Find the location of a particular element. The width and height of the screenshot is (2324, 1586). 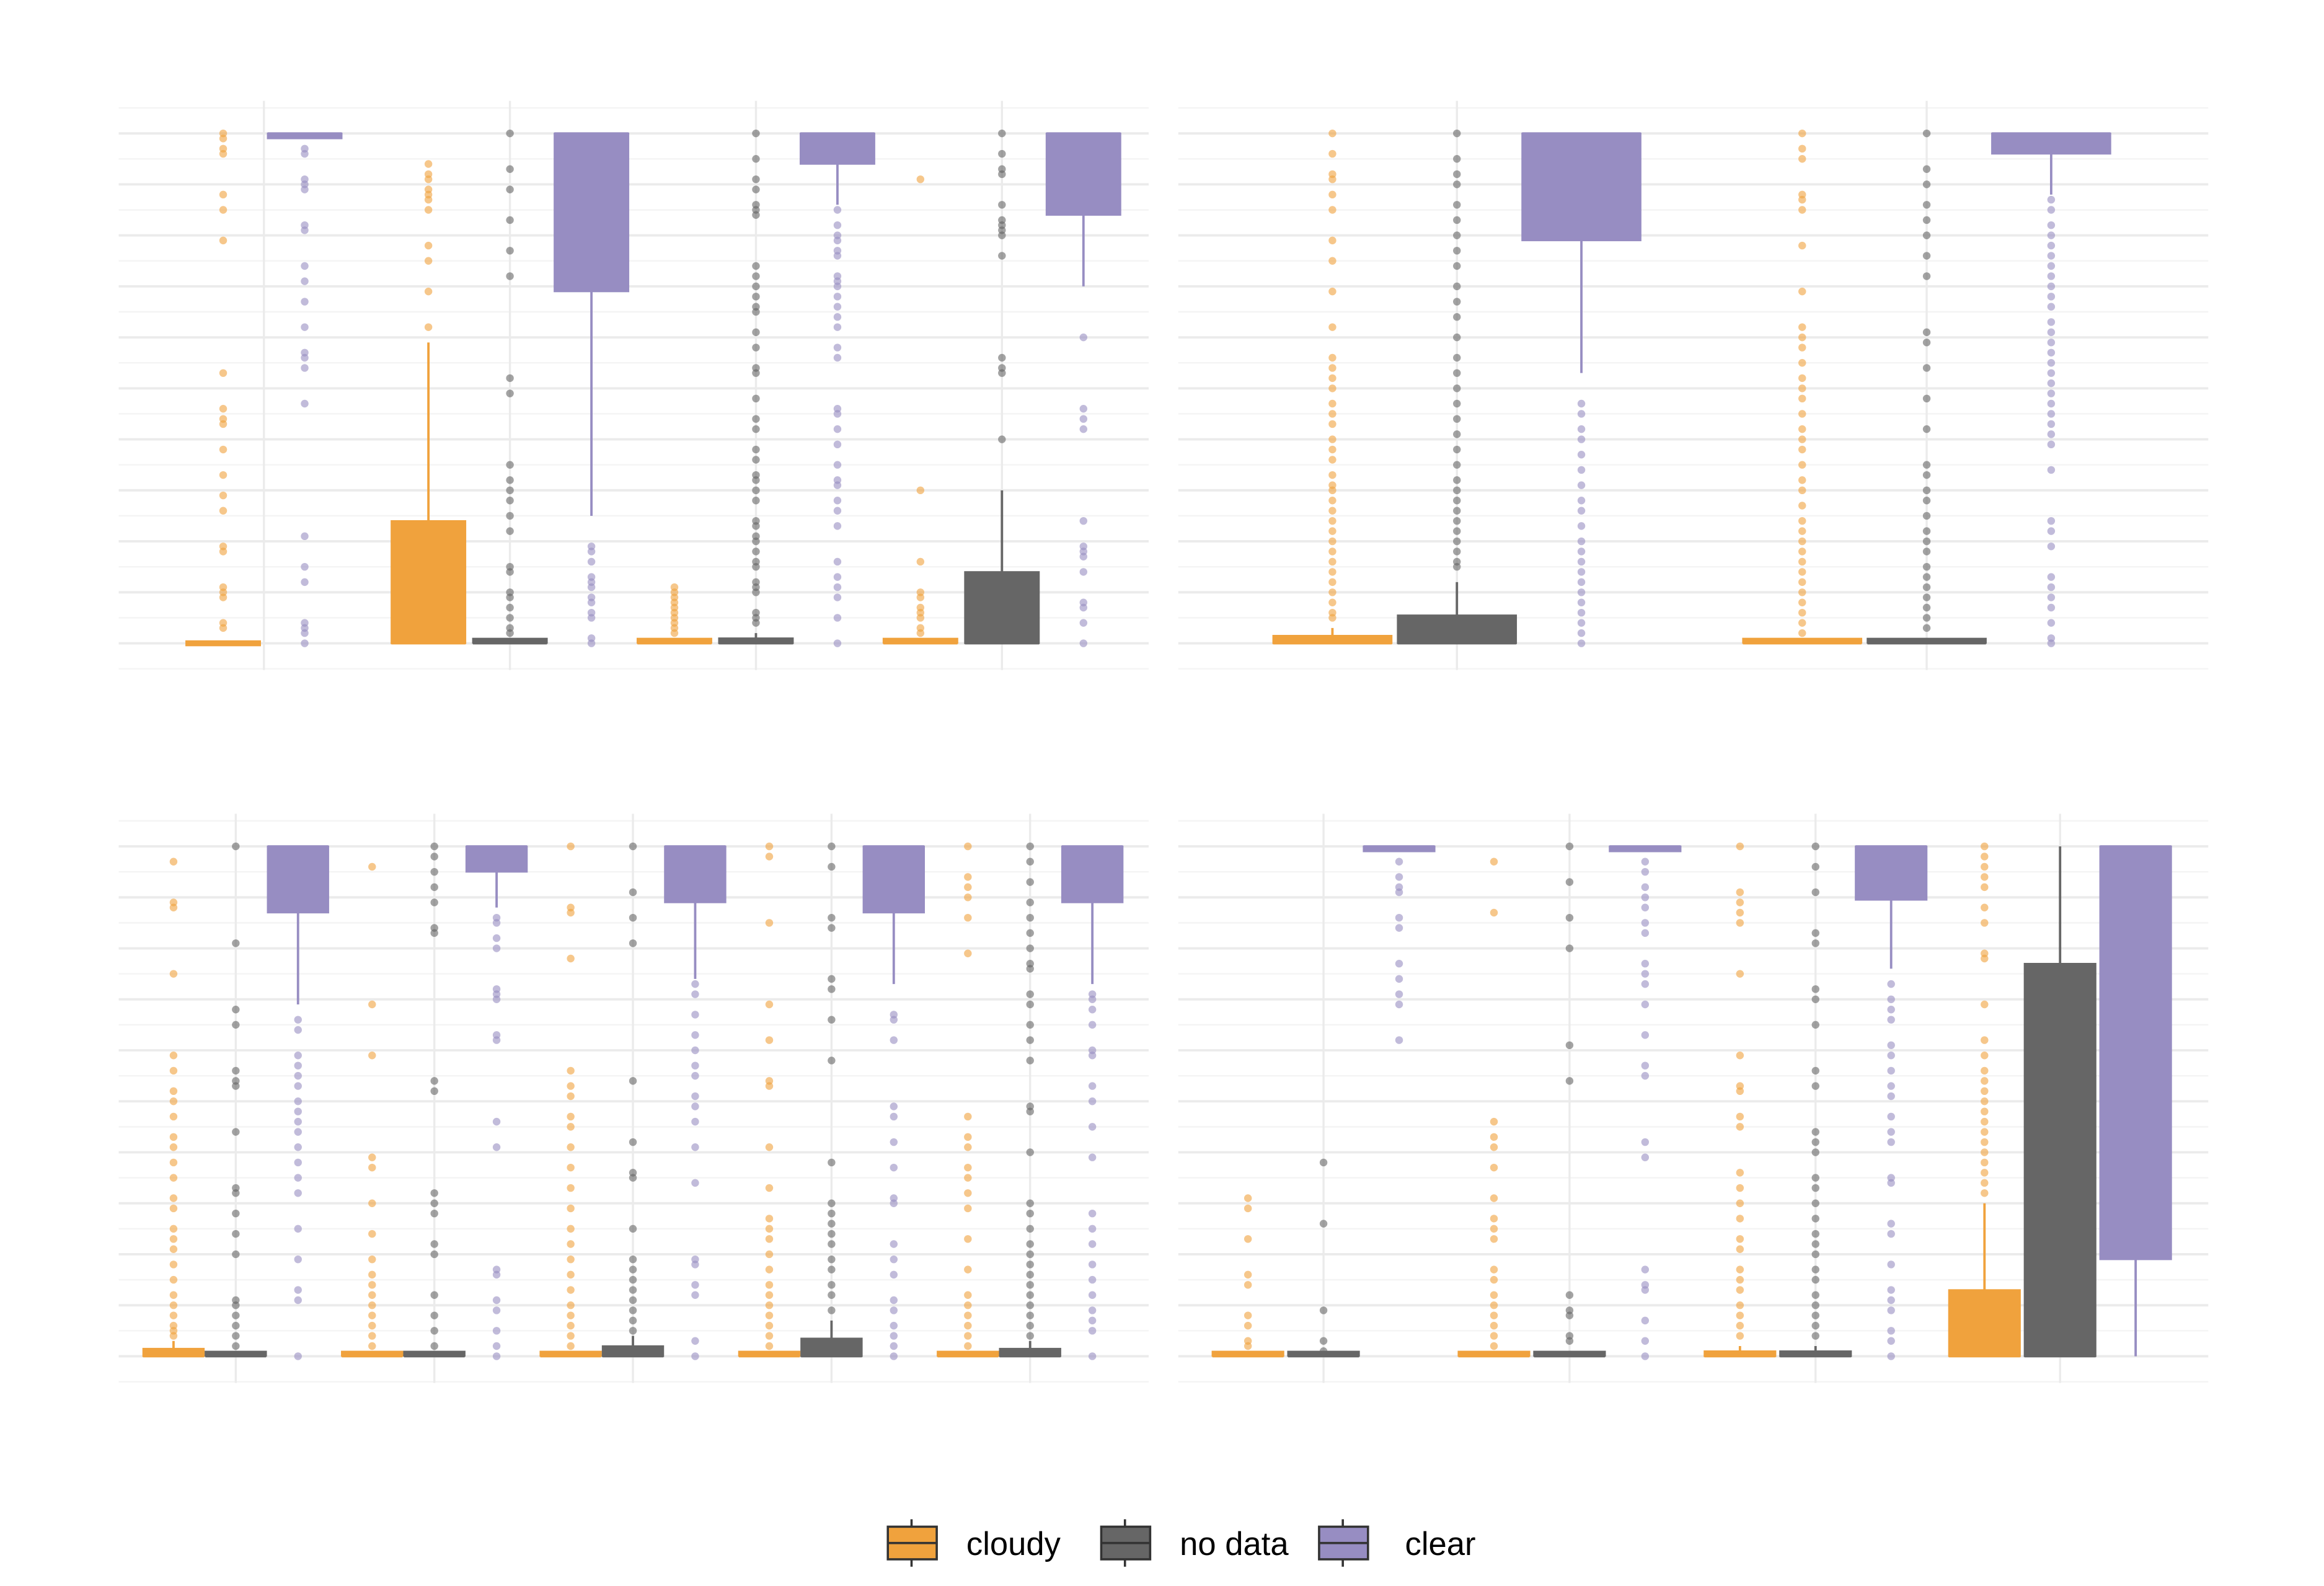

legend-key-no-data is located at coordinates (1126, 1543).